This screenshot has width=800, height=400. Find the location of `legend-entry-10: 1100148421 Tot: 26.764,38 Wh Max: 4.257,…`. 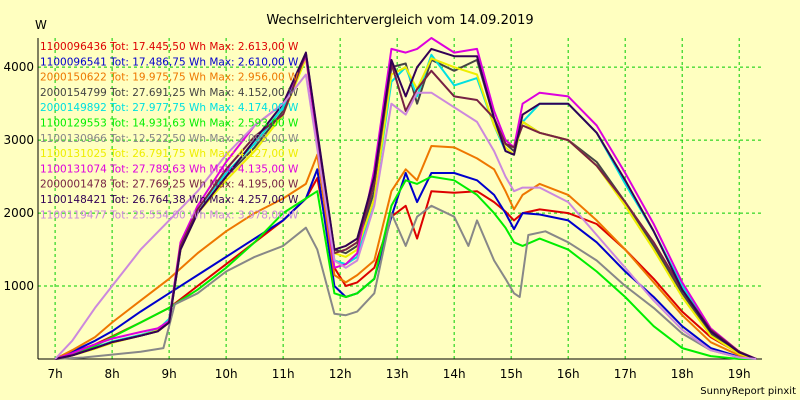

legend-entry-10: 1100148421 Tot: 26.764,38 Wh Max: 4.257,… is located at coordinates (169, 200).